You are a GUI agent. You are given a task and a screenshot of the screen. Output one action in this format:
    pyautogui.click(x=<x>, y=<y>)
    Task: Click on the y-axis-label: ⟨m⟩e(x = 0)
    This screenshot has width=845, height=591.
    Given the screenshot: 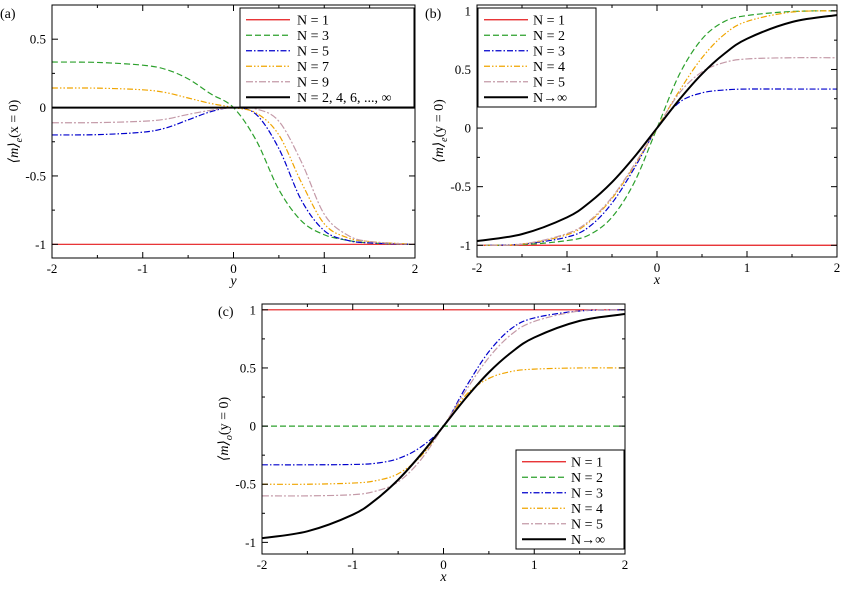 What is the action you would take?
    pyautogui.click(x=16, y=131)
    